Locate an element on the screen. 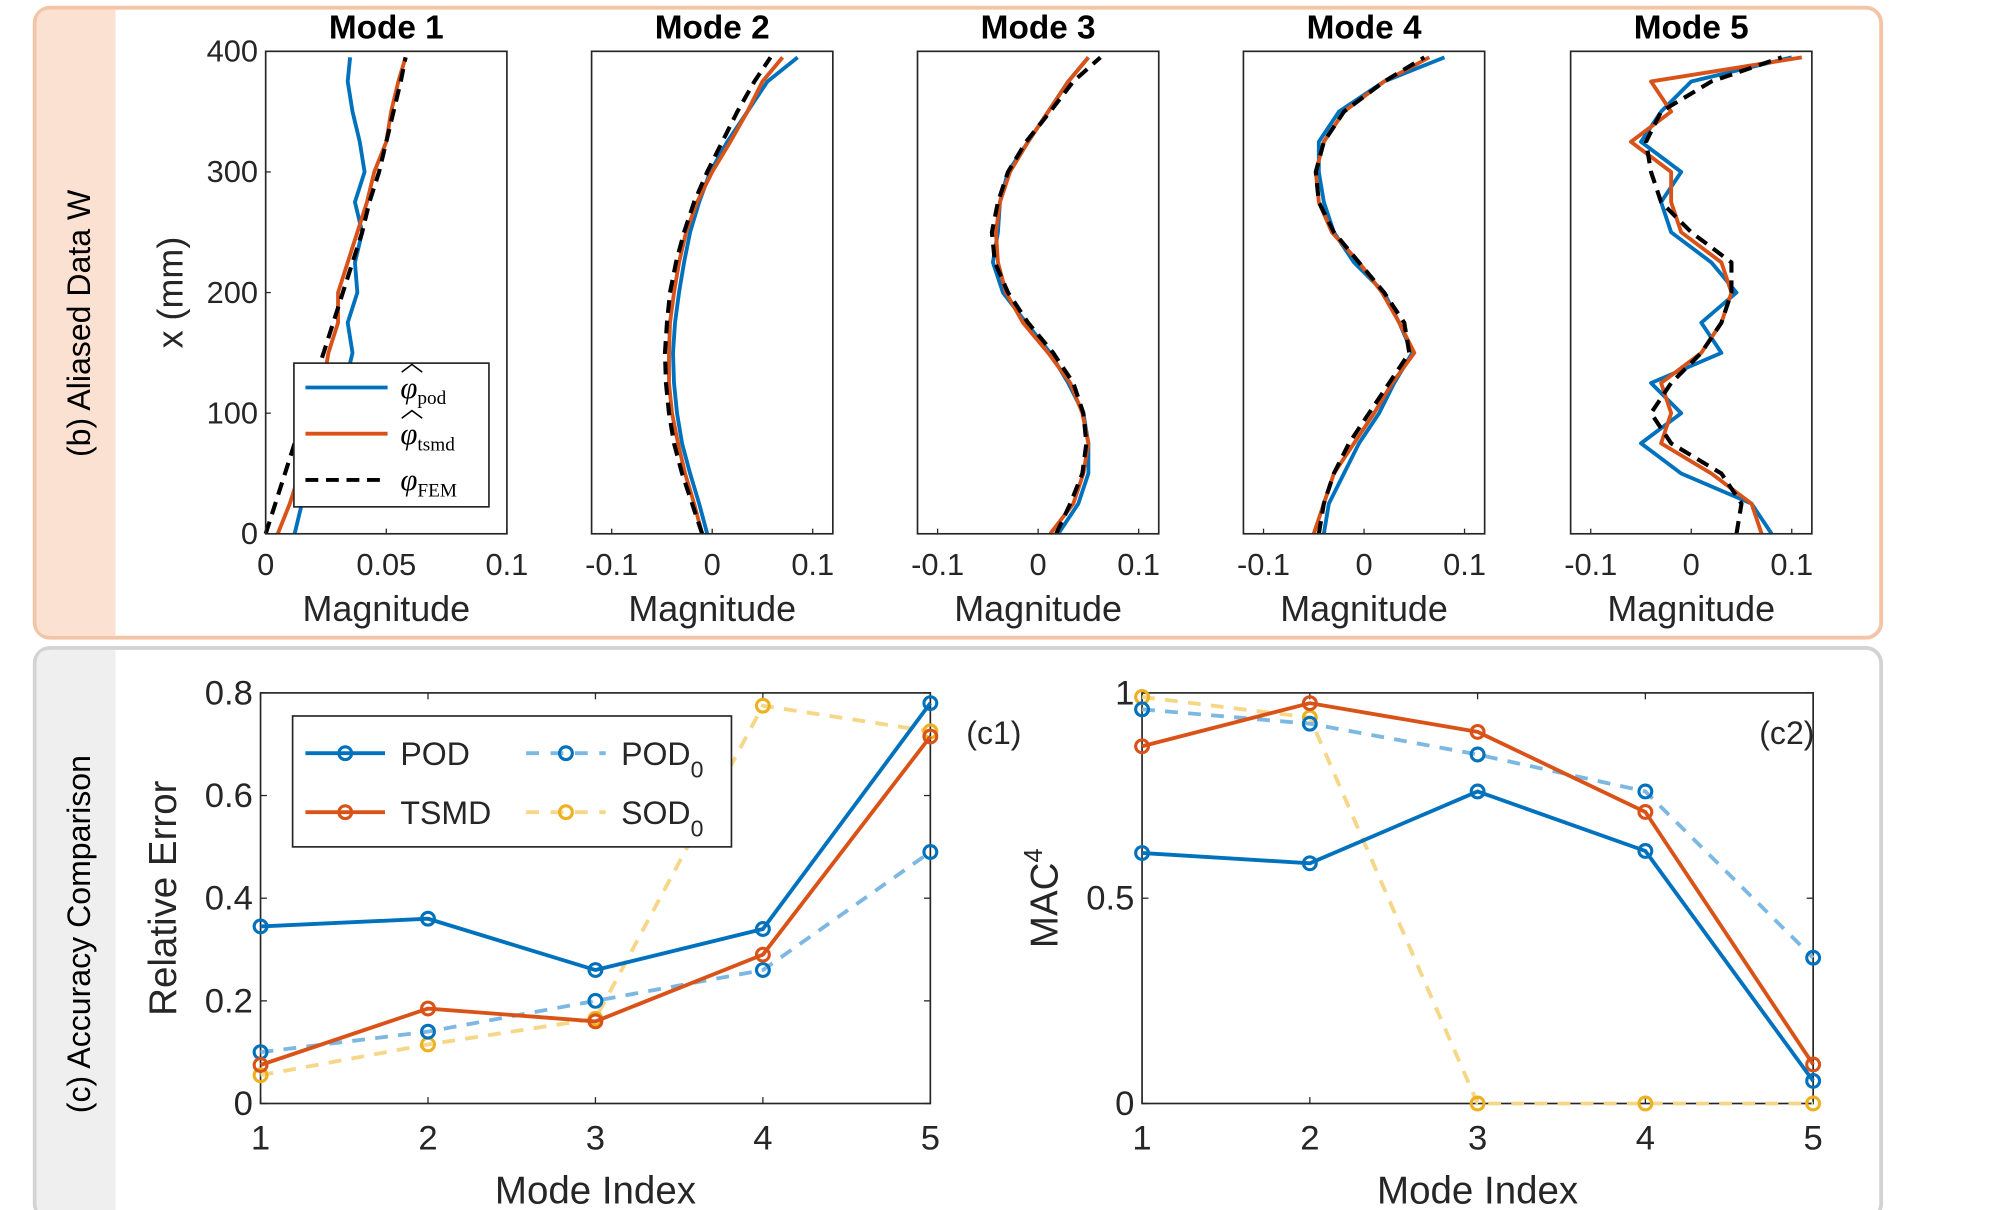  legend-label-sod0: SOD0 is located at coordinates (662, 818).